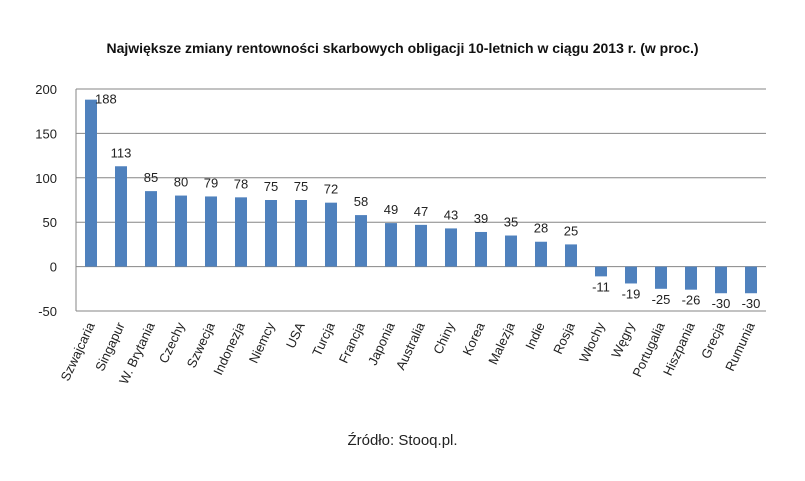 The height and width of the screenshot is (481, 805). I want to click on x-tick-label: Czechy, so click(172, 342).